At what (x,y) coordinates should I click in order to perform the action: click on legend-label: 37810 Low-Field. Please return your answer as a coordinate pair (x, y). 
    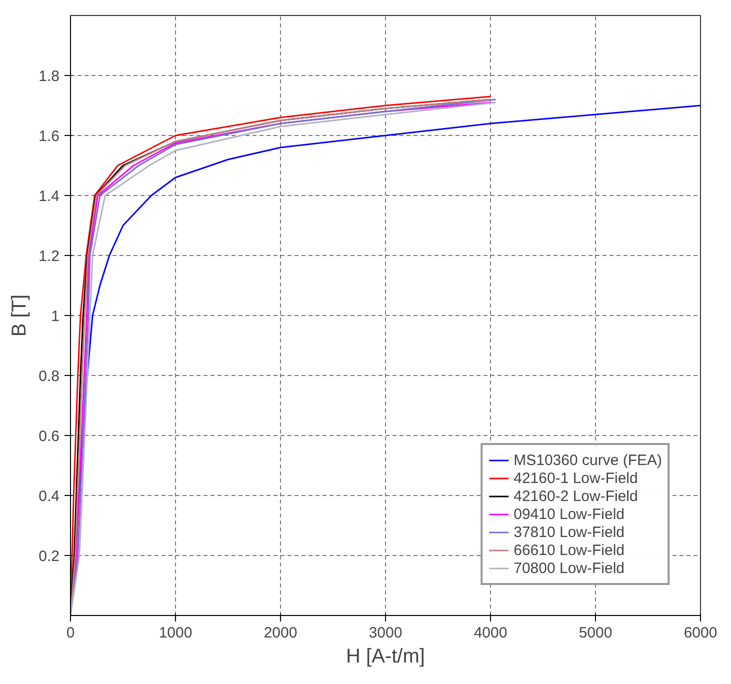
    Looking at the image, I should click on (569, 532).